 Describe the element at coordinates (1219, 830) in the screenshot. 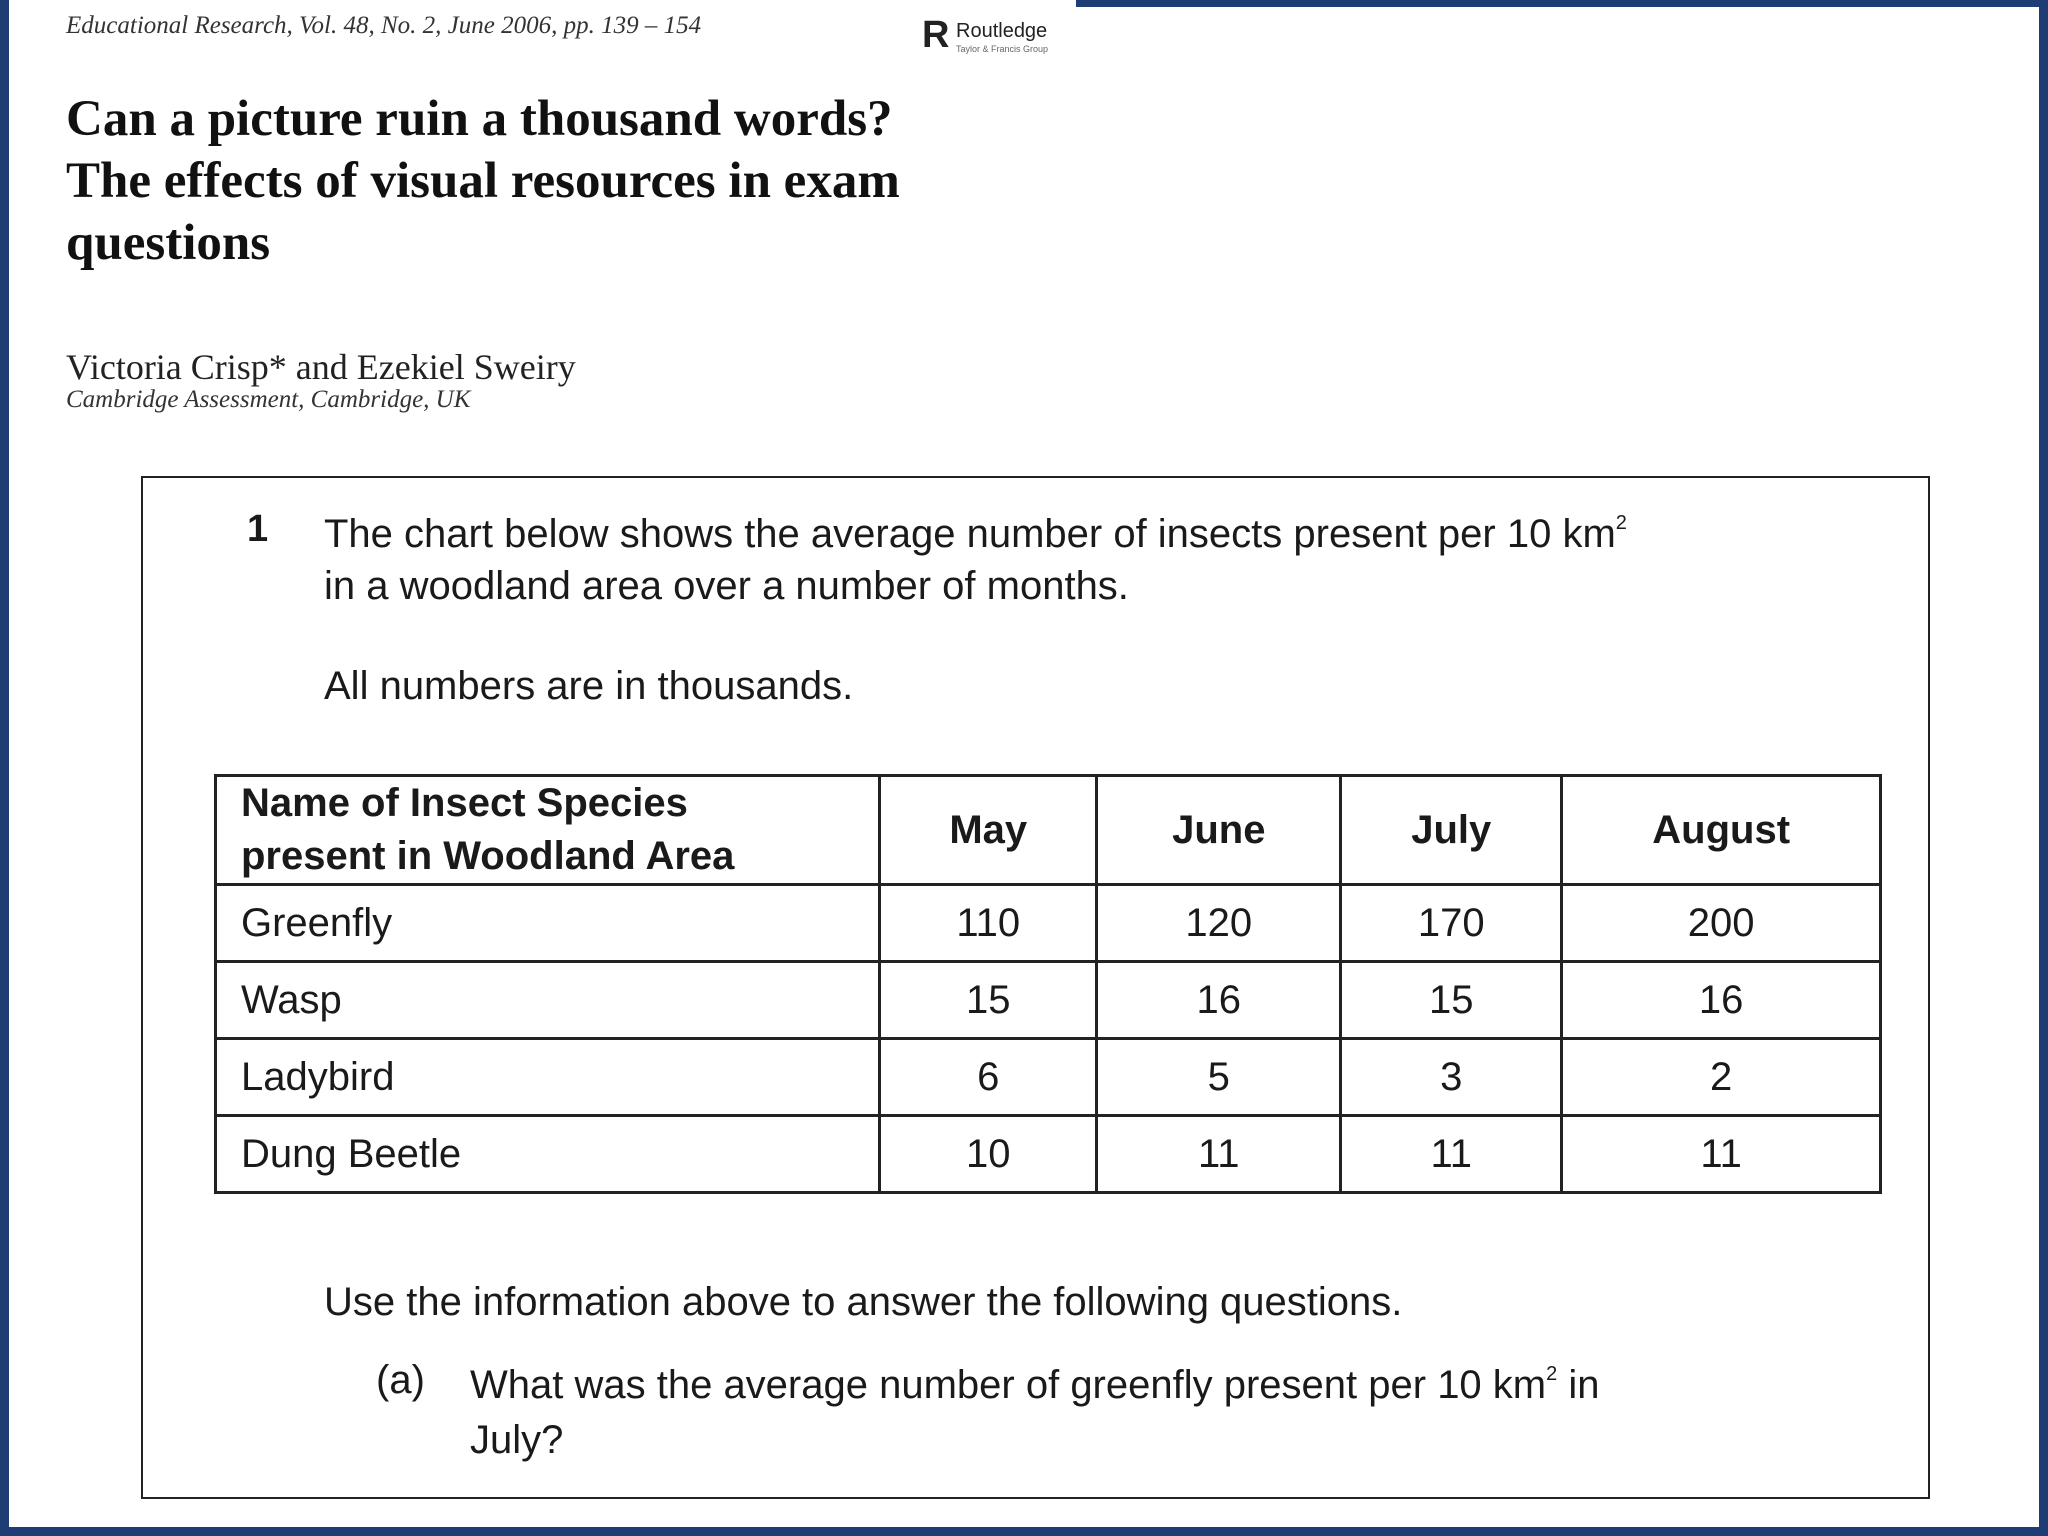

I see `month-header: June` at that location.